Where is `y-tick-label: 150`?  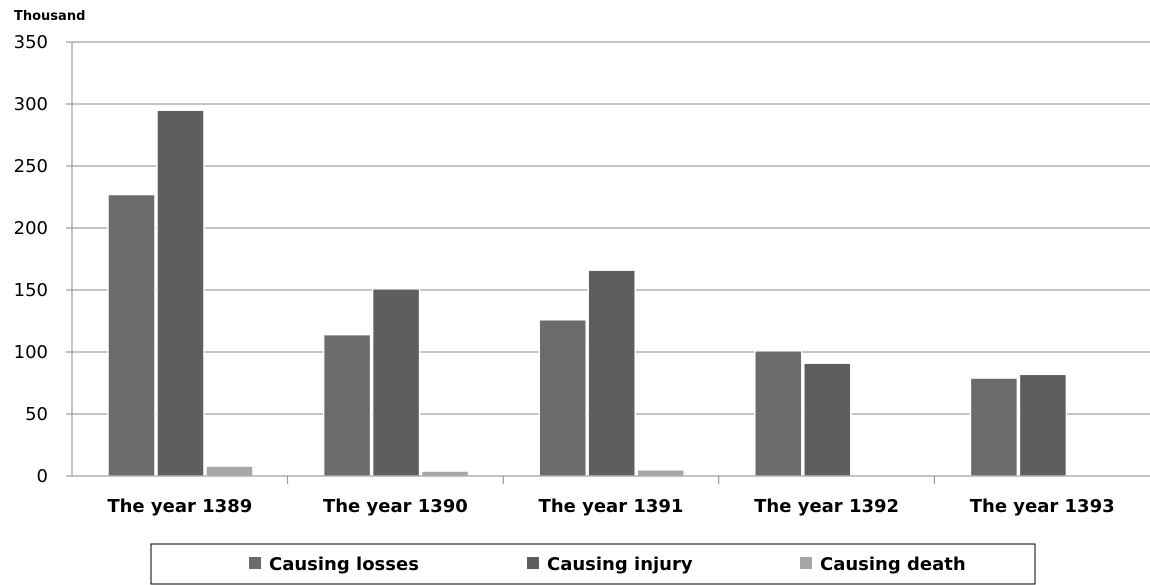
y-tick-label: 150 is located at coordinates (31, 290).